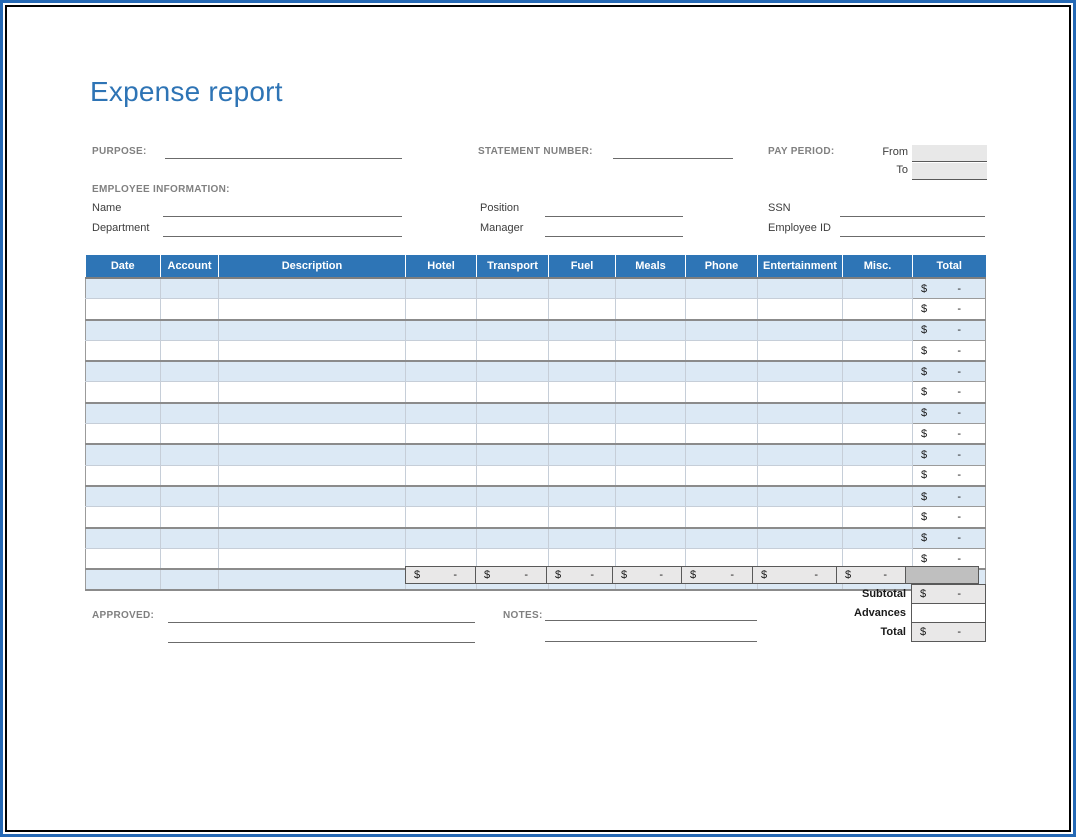 This screenshot has height=837, width=1076. Describe the element at coordinates (282, 236) in the screenshot. I see `department-input-line` at that location.